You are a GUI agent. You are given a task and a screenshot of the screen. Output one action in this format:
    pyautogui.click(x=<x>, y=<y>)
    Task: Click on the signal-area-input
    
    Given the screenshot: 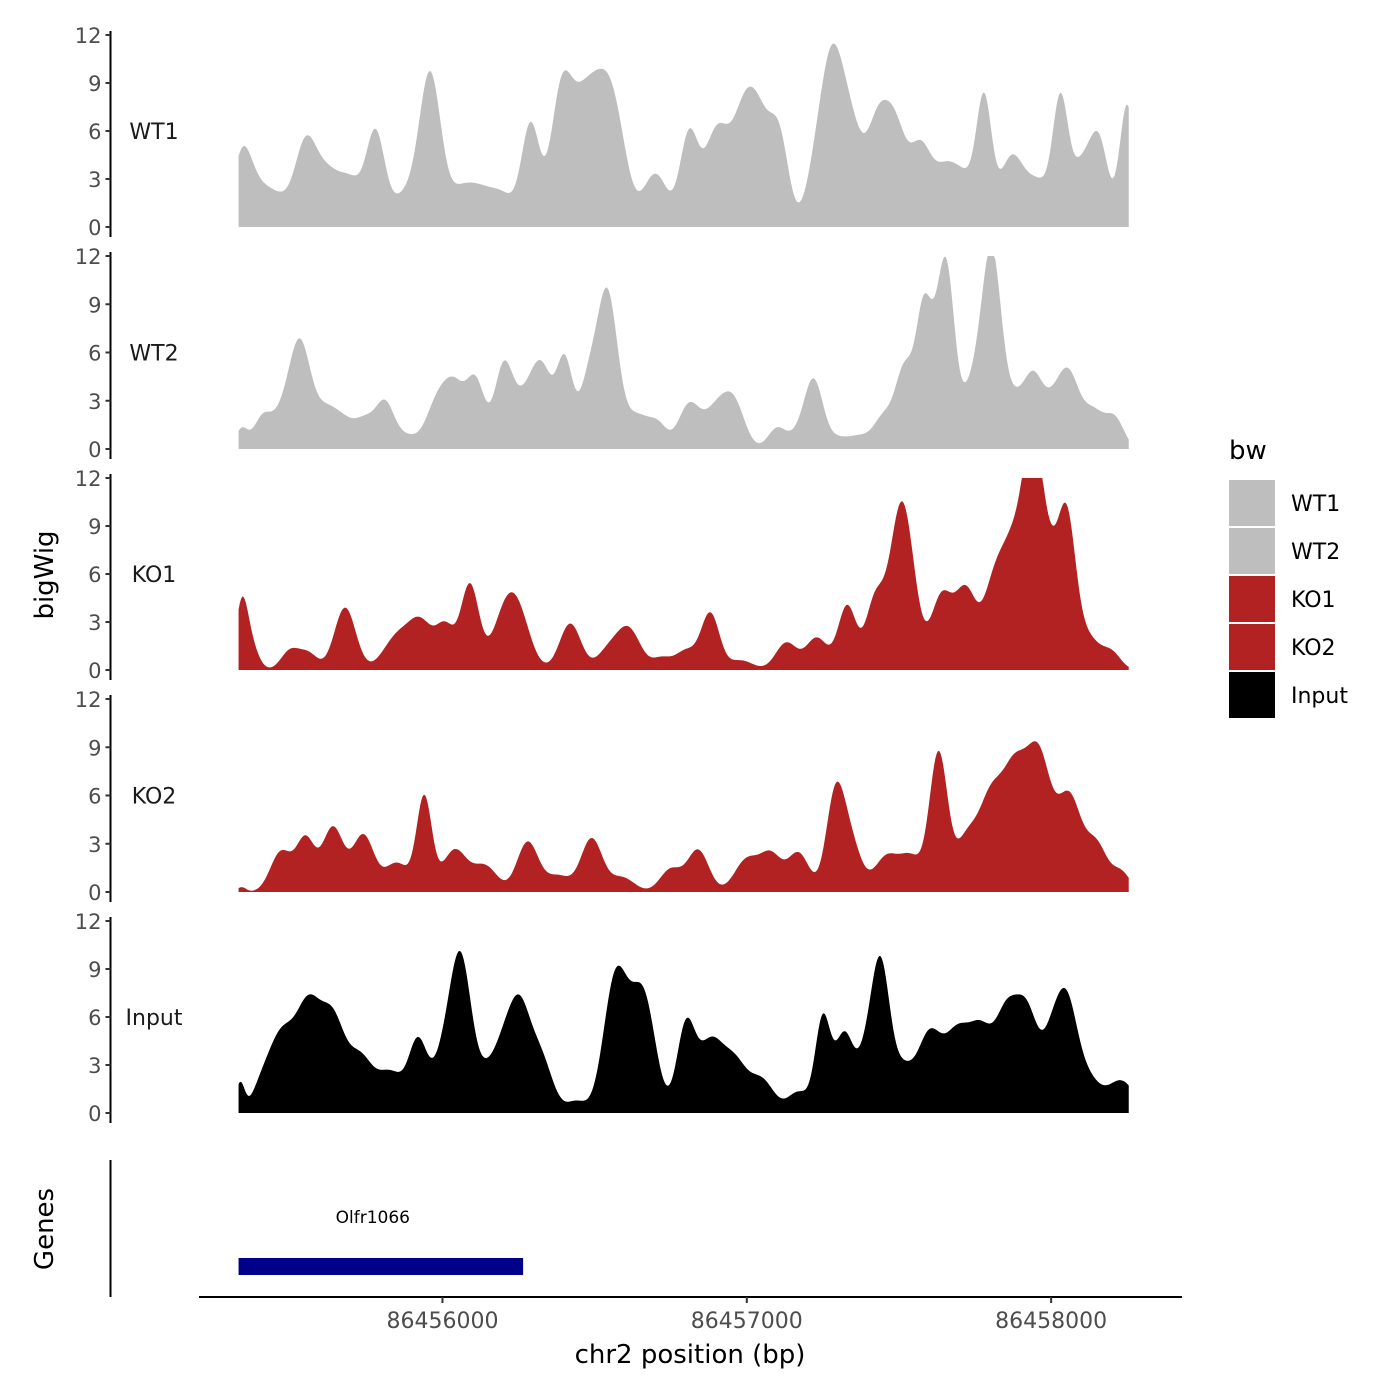 What is the action you would take?
    pyautogui.click(x=683, y=1031)
    